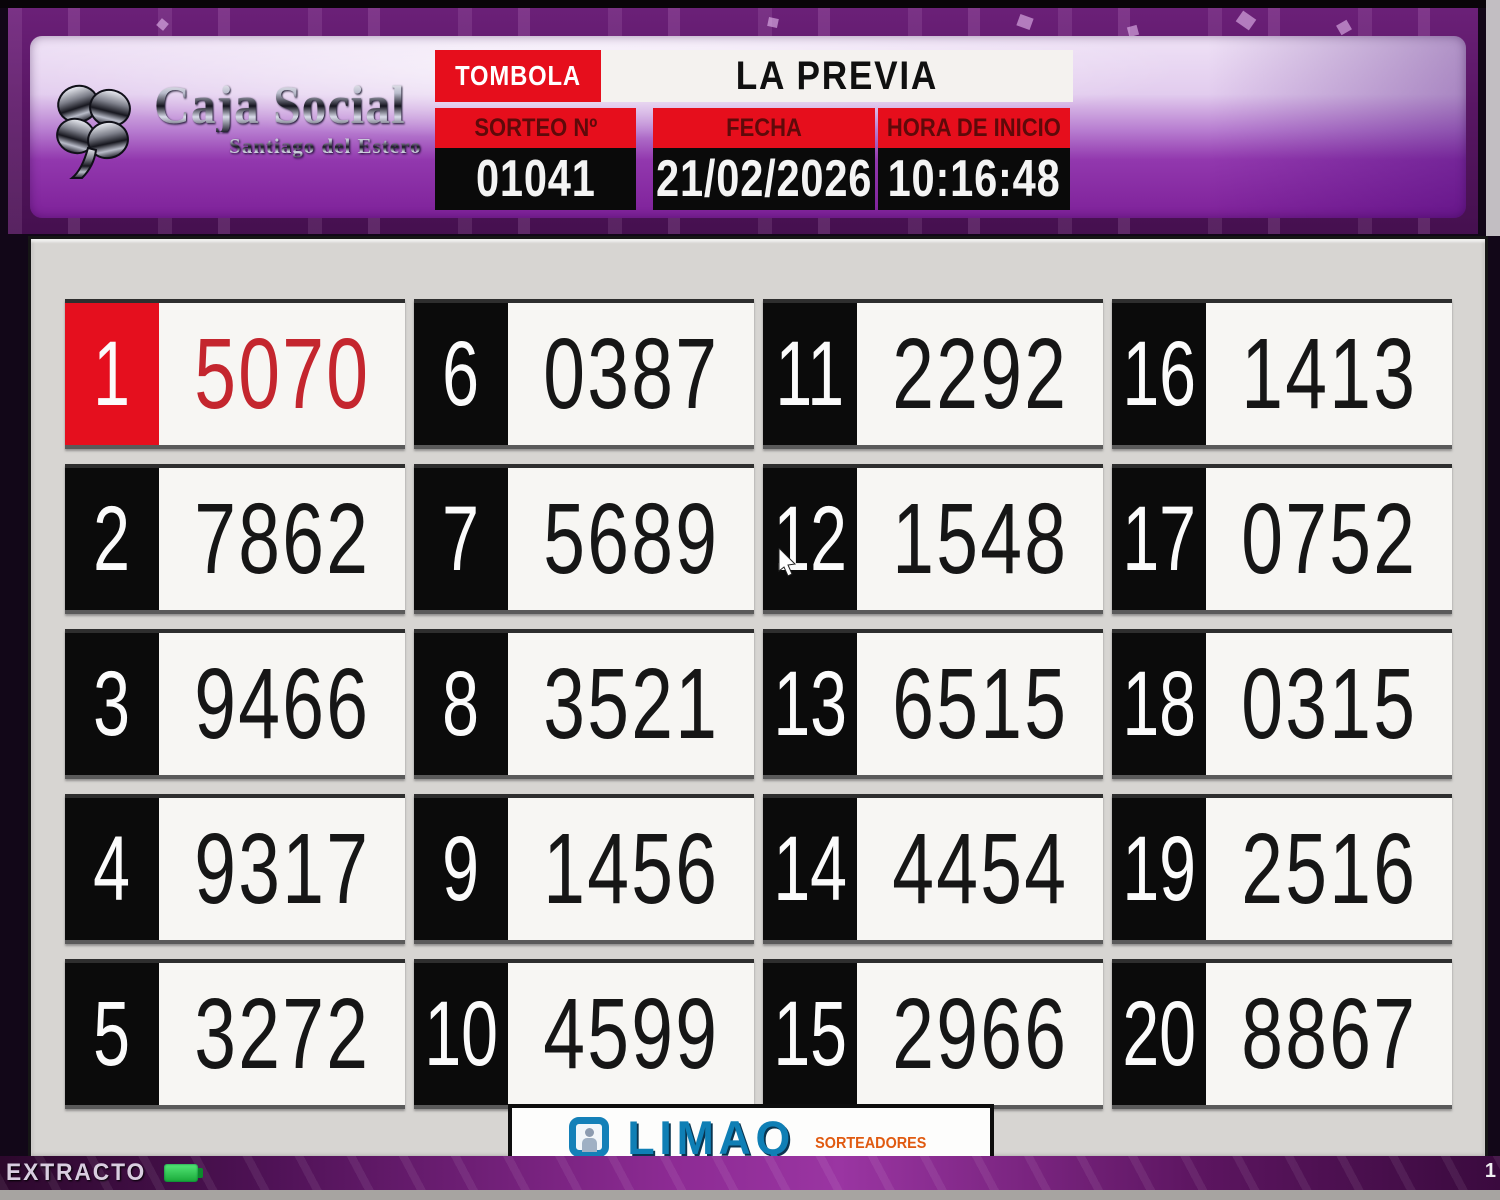 The image size is (1500, 1200). I want to click on extracto-label: EXTRACTO, so click(76, 1172).